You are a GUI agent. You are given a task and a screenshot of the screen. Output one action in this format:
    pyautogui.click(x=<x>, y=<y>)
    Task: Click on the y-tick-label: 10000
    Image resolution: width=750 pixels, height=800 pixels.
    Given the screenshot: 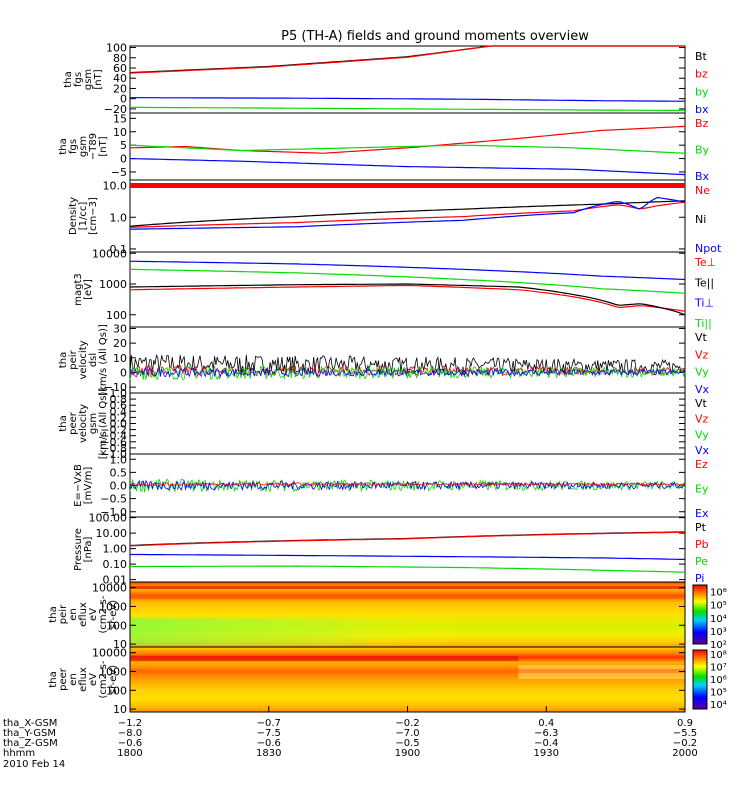 What is the action you would take?
    pyautogui.click(x=109, y=253)
    